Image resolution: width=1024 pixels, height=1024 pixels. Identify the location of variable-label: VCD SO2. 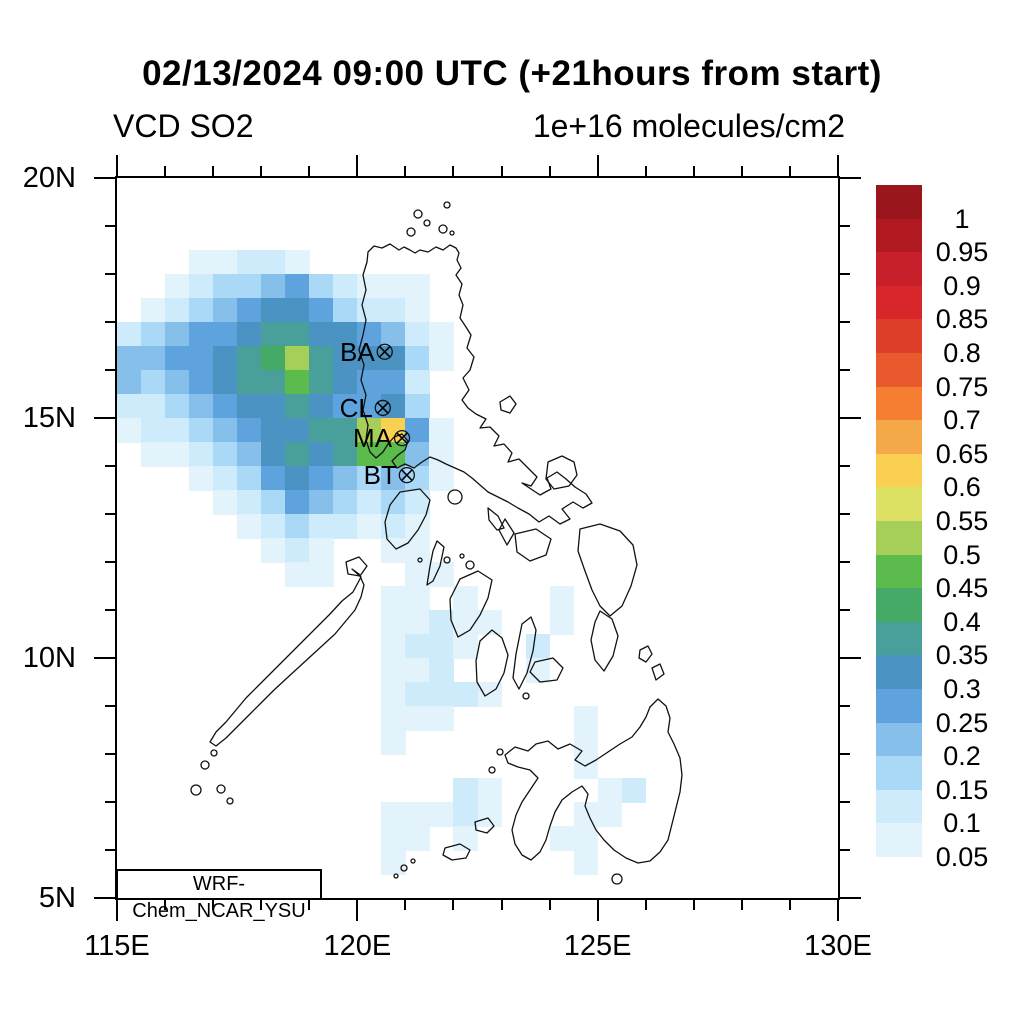
(183, 126).